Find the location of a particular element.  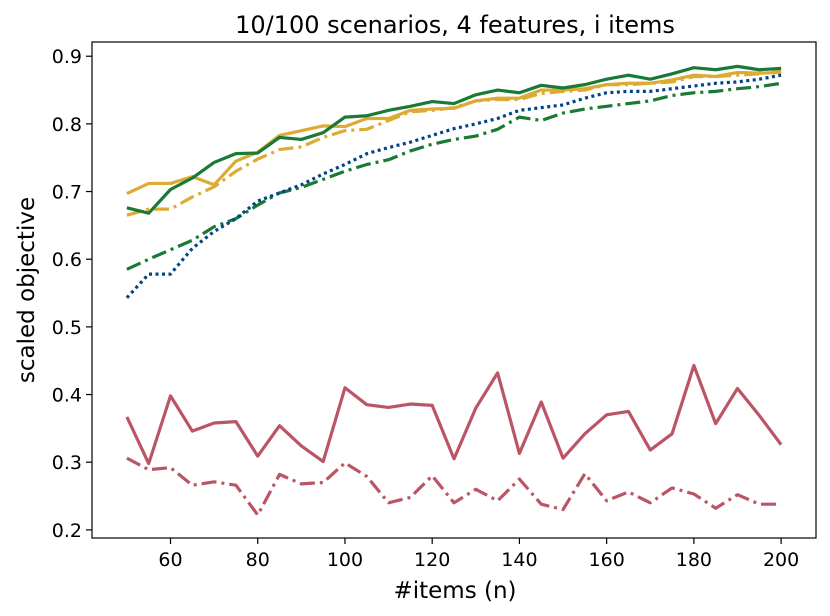

x-tick-label: 100 is located at coordinates (345, 560).